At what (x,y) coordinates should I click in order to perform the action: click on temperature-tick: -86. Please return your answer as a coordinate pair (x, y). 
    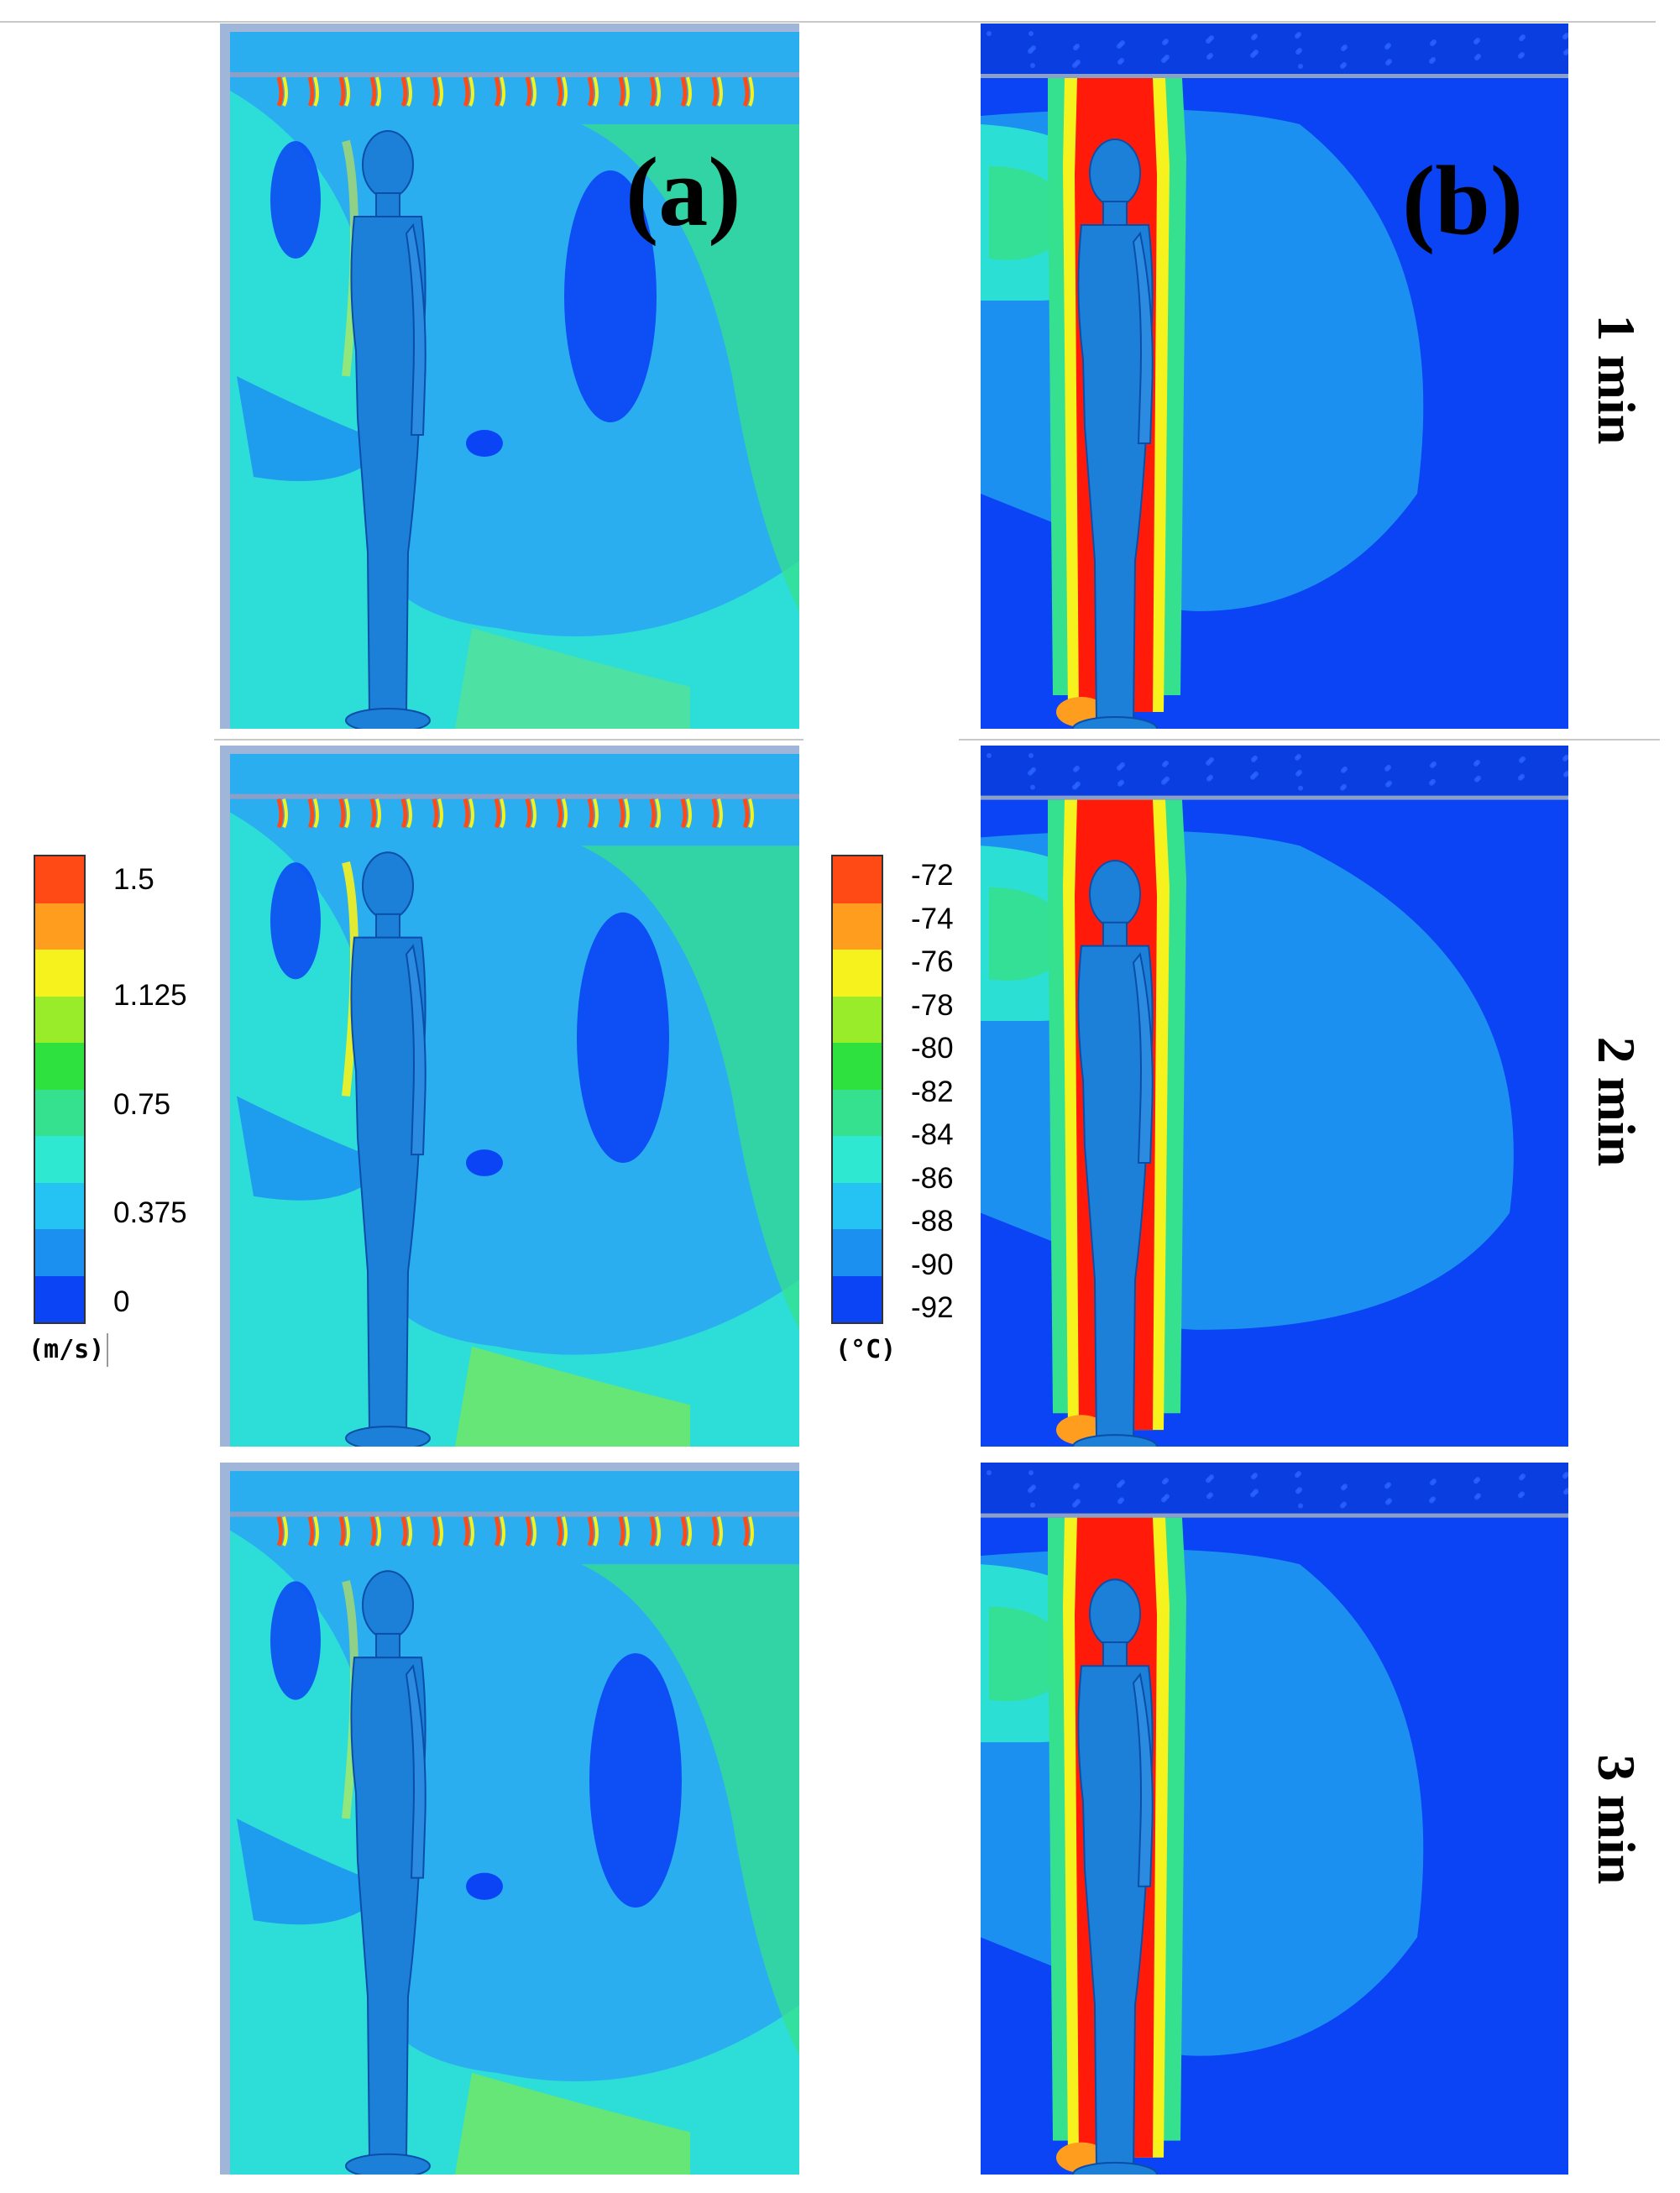
    Looking at the image, I should click on (932, 1178).